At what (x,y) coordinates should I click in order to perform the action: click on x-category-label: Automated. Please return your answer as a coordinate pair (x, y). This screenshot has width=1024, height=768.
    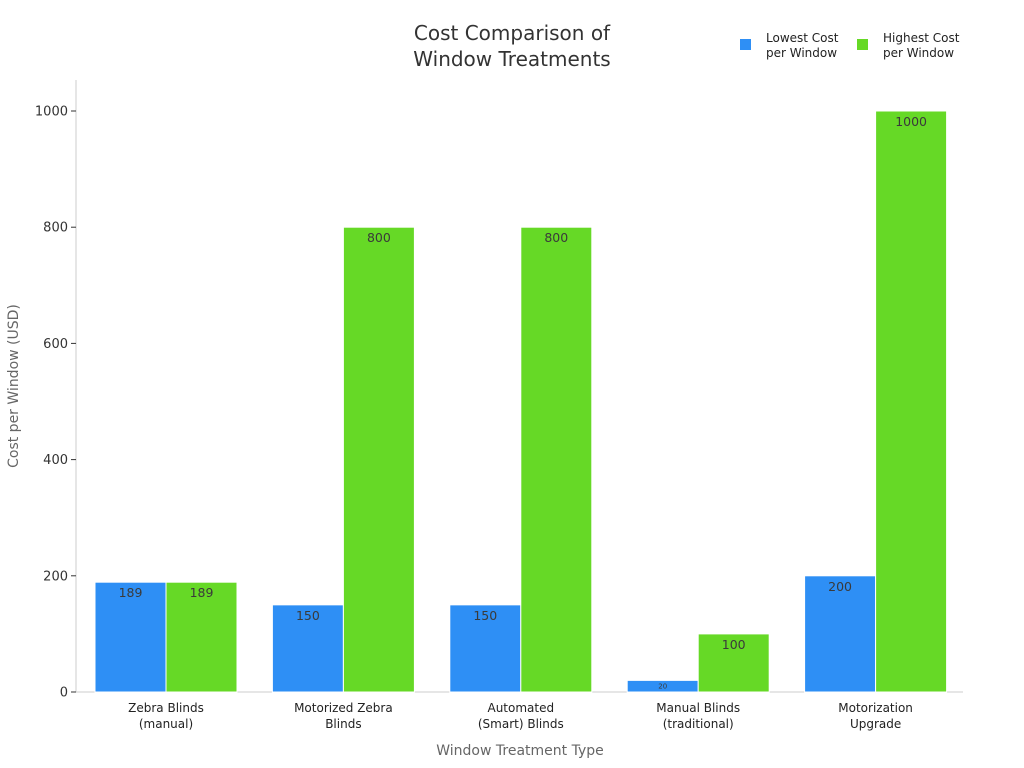
    Looking at the image, I should click on (520, 708).